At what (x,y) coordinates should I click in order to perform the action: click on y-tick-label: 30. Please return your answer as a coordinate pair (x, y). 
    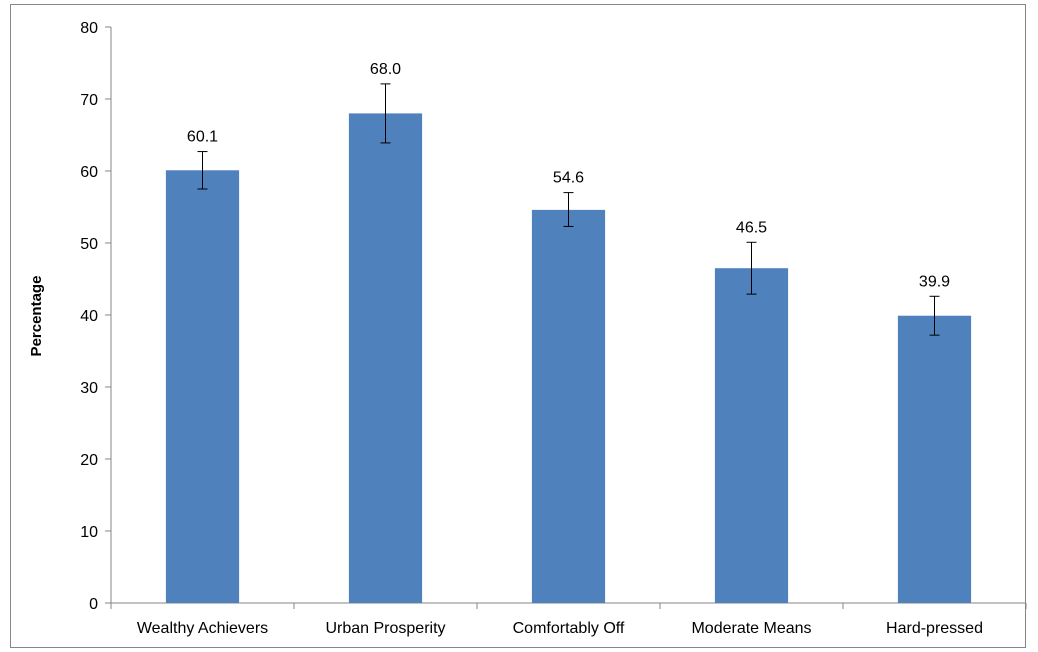
    Looking at the image, I should click on (89, 388).